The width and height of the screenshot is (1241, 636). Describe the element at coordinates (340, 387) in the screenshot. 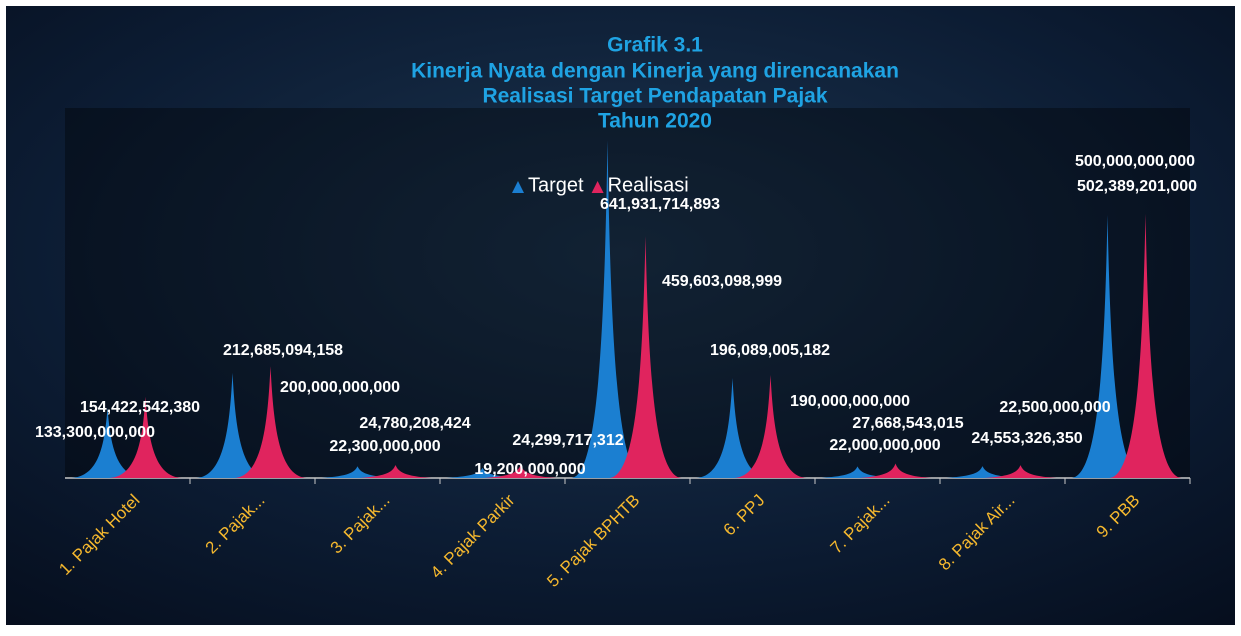

I see `data-label: 200,000,000,000` at that location.